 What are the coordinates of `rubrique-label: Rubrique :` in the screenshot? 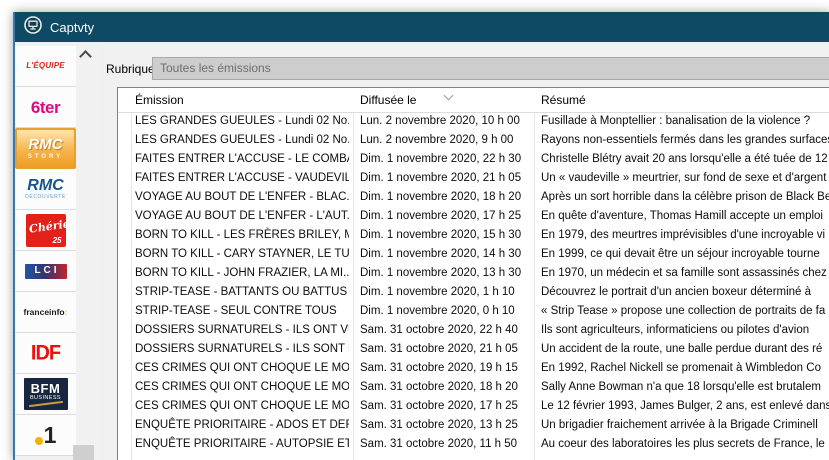 It's located at (134, 69).